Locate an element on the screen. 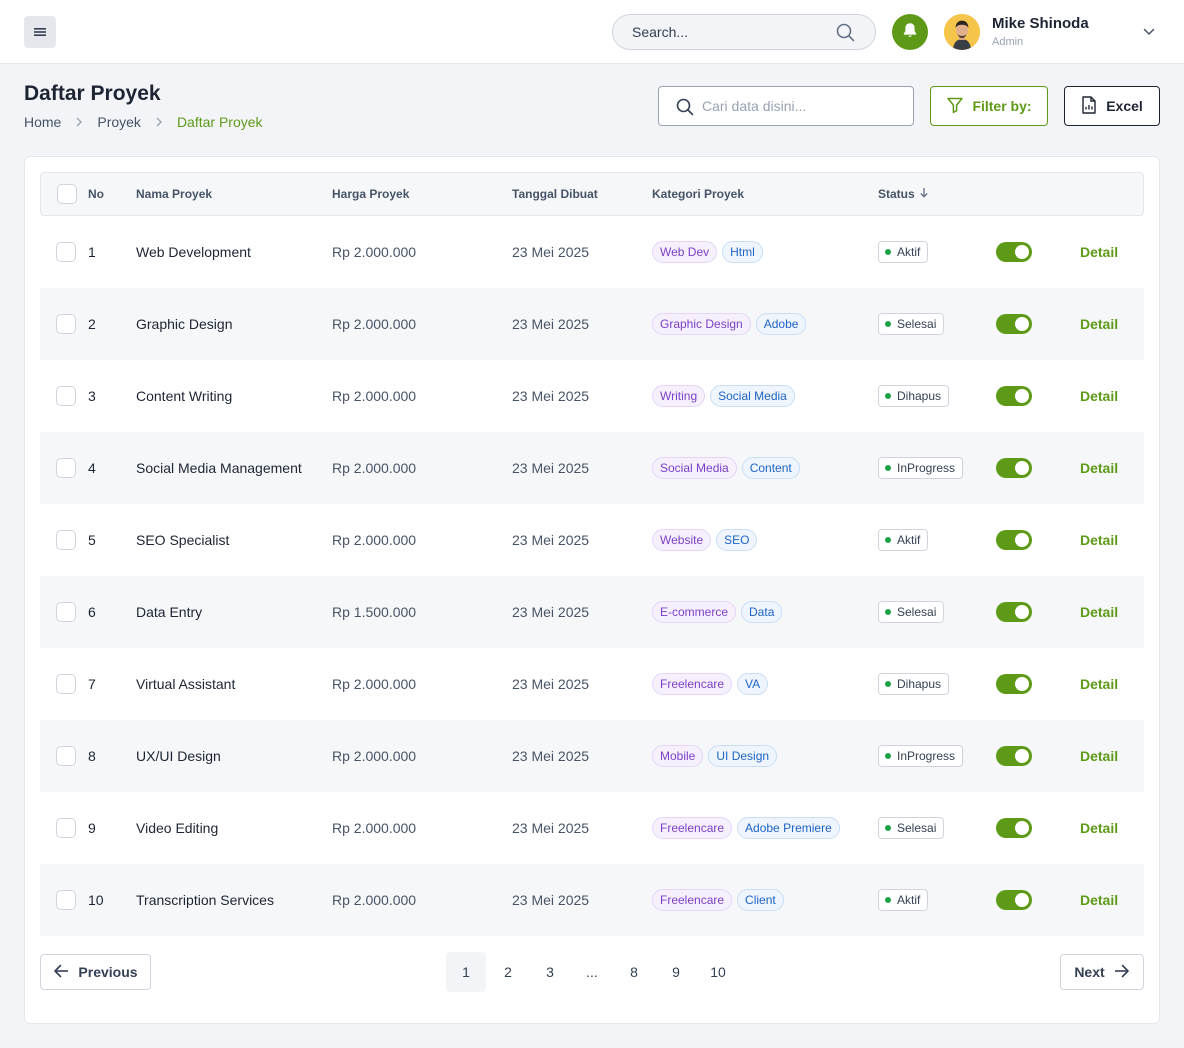 This screenshot has width=1184, height=1048. project-categories: E-commerce Data is located at coordinates (717, 612).